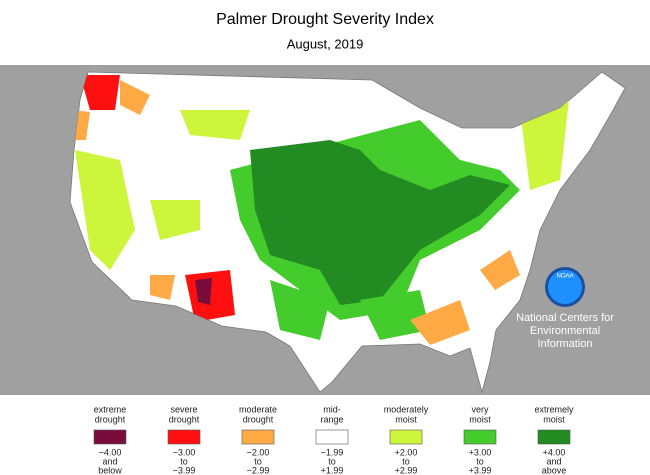 The image size is (650, 475). I want to click on legend-range: +3.00, so click(480, 452).